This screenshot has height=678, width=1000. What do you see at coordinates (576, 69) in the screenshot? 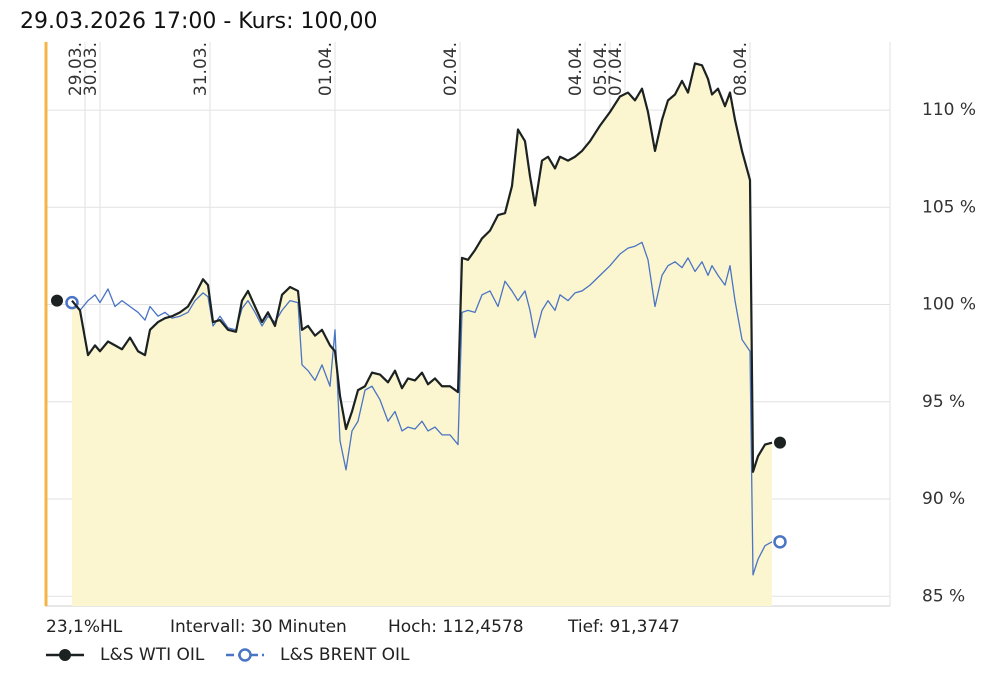
I see `x-tick-label: 04.04.` at bounding box center [576, 69].